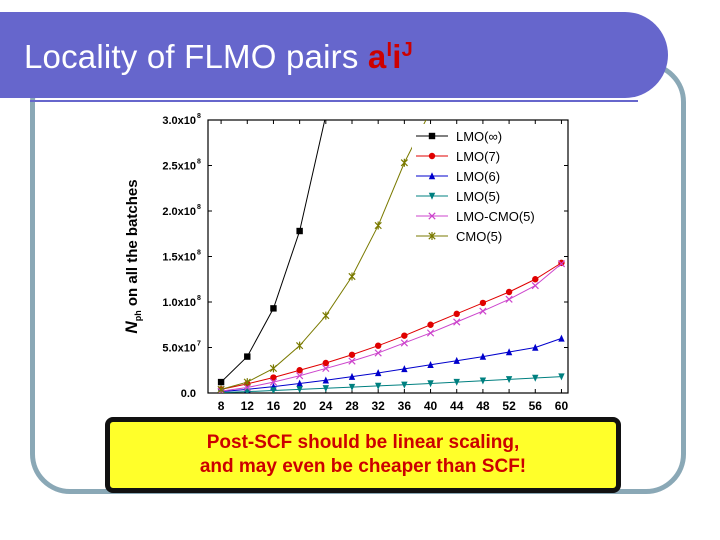 The width and height of the screenshot is (720, 540). What do you see at coordinates (131, 327) in the screenshot?
I see `y-axis-label-main: N` at bounding box center [131, 327].